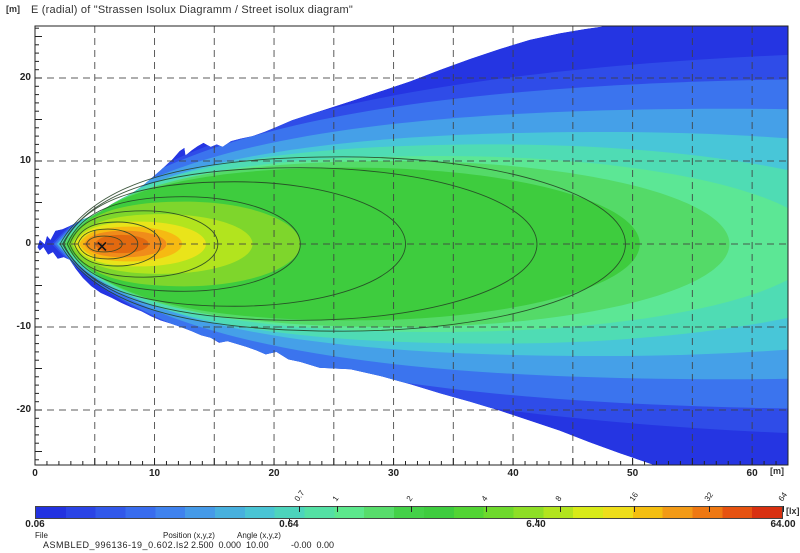  What do you see at coordinates (513, 473) in the screenshot?
I see `x-tick-label: 40` at bounding box center [513, 473].